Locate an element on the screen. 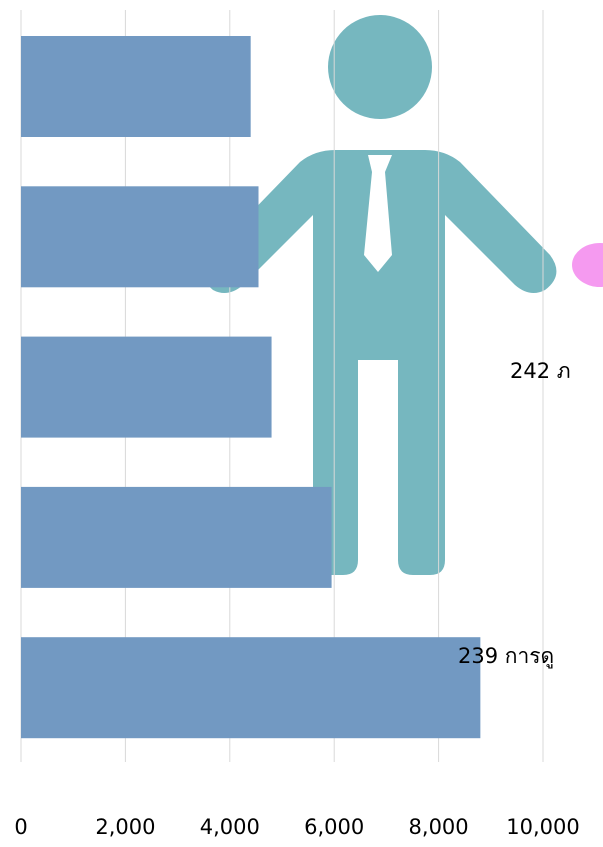  annotation: 239 การดู is located at coordinates (506, 656).